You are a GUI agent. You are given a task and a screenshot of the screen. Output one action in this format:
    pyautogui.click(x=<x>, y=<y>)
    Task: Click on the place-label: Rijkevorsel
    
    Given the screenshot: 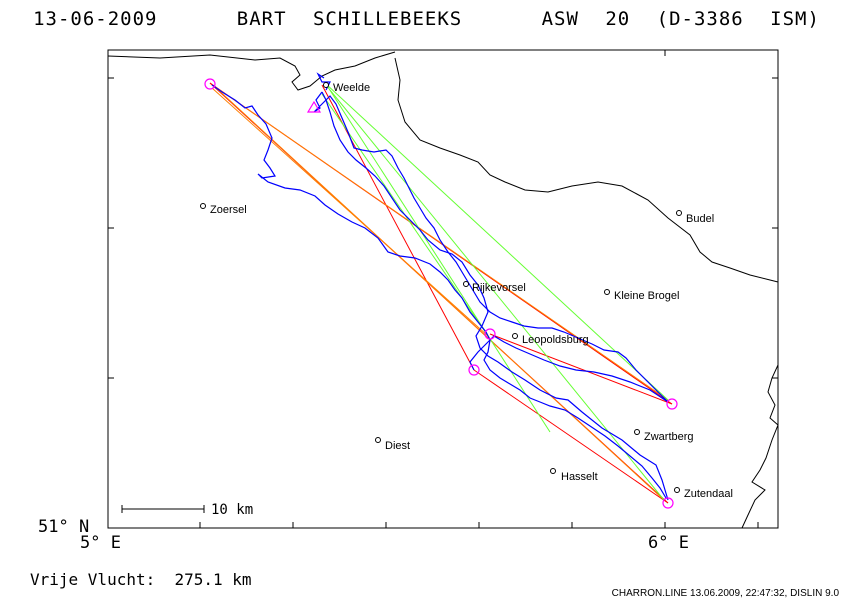 What is the action you would take?
    pyautogui.click(x=499, y=288)
    